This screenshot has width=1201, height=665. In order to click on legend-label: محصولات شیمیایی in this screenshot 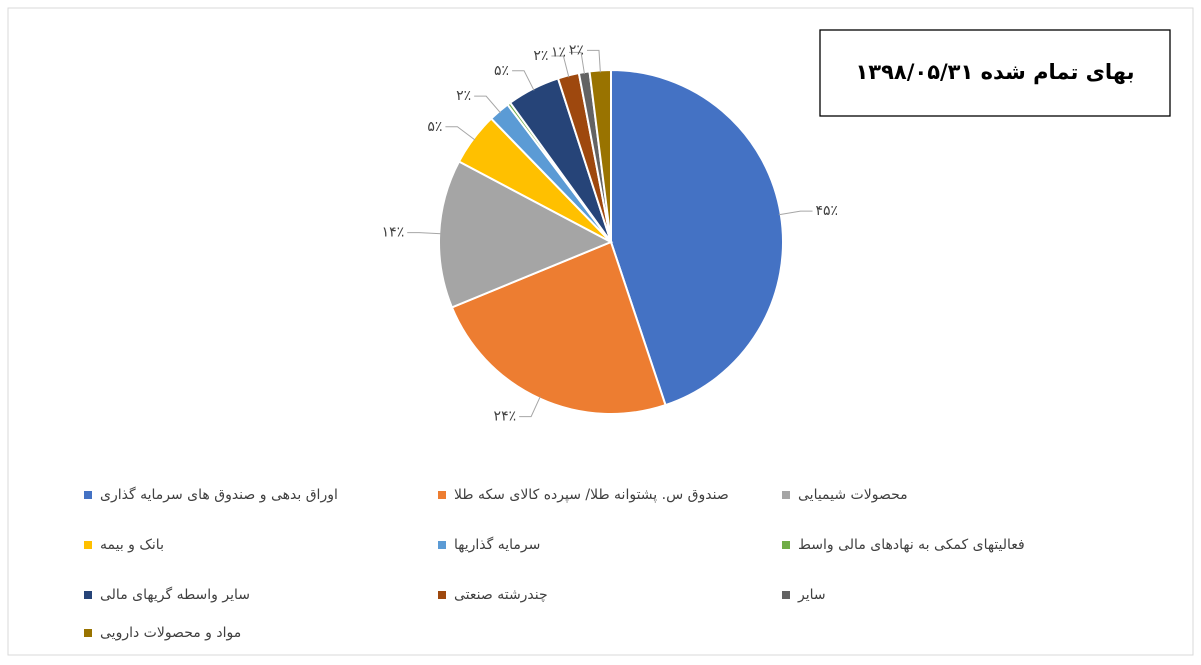, I will do `click(853, 495)`.